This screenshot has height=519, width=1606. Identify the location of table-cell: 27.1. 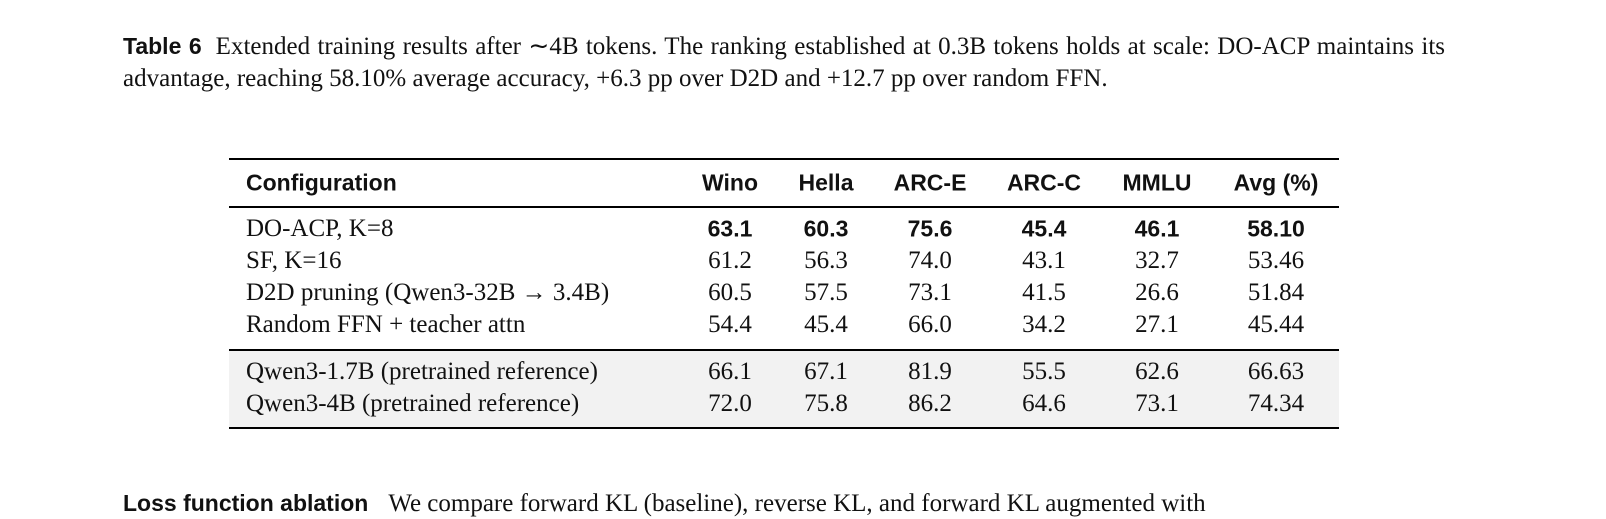
(1157, 324).